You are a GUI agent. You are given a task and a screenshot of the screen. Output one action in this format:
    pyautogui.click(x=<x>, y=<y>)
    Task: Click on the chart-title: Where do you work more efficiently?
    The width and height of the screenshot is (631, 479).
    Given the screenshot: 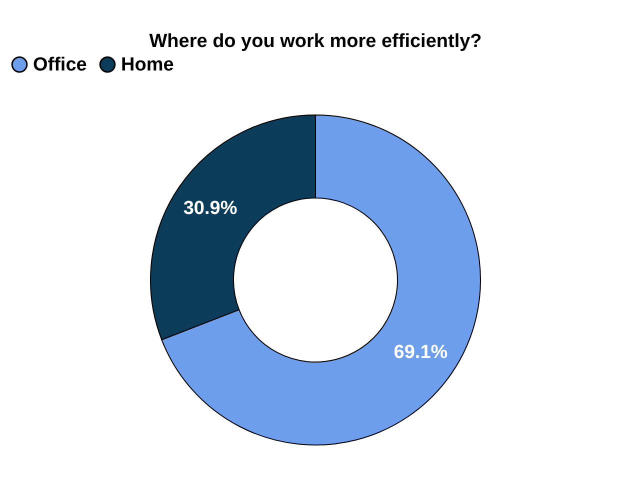 What is the action you would take?
    pyautogui.click(x=315, y=41)
    